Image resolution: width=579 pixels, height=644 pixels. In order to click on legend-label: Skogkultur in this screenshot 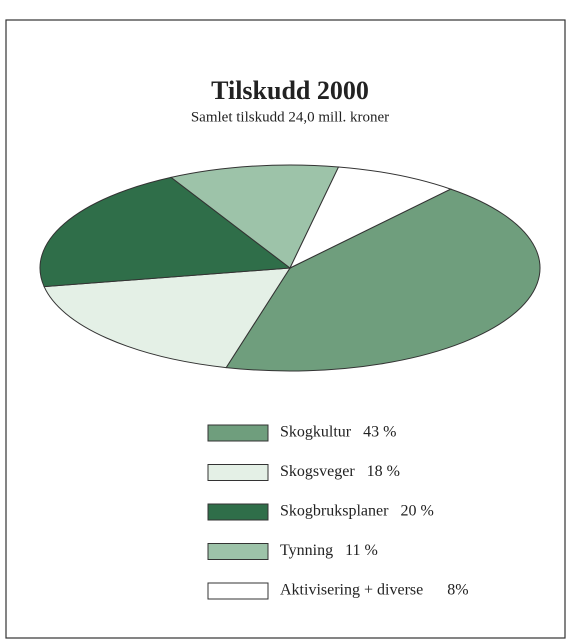, I will do `click(316, 432)`.